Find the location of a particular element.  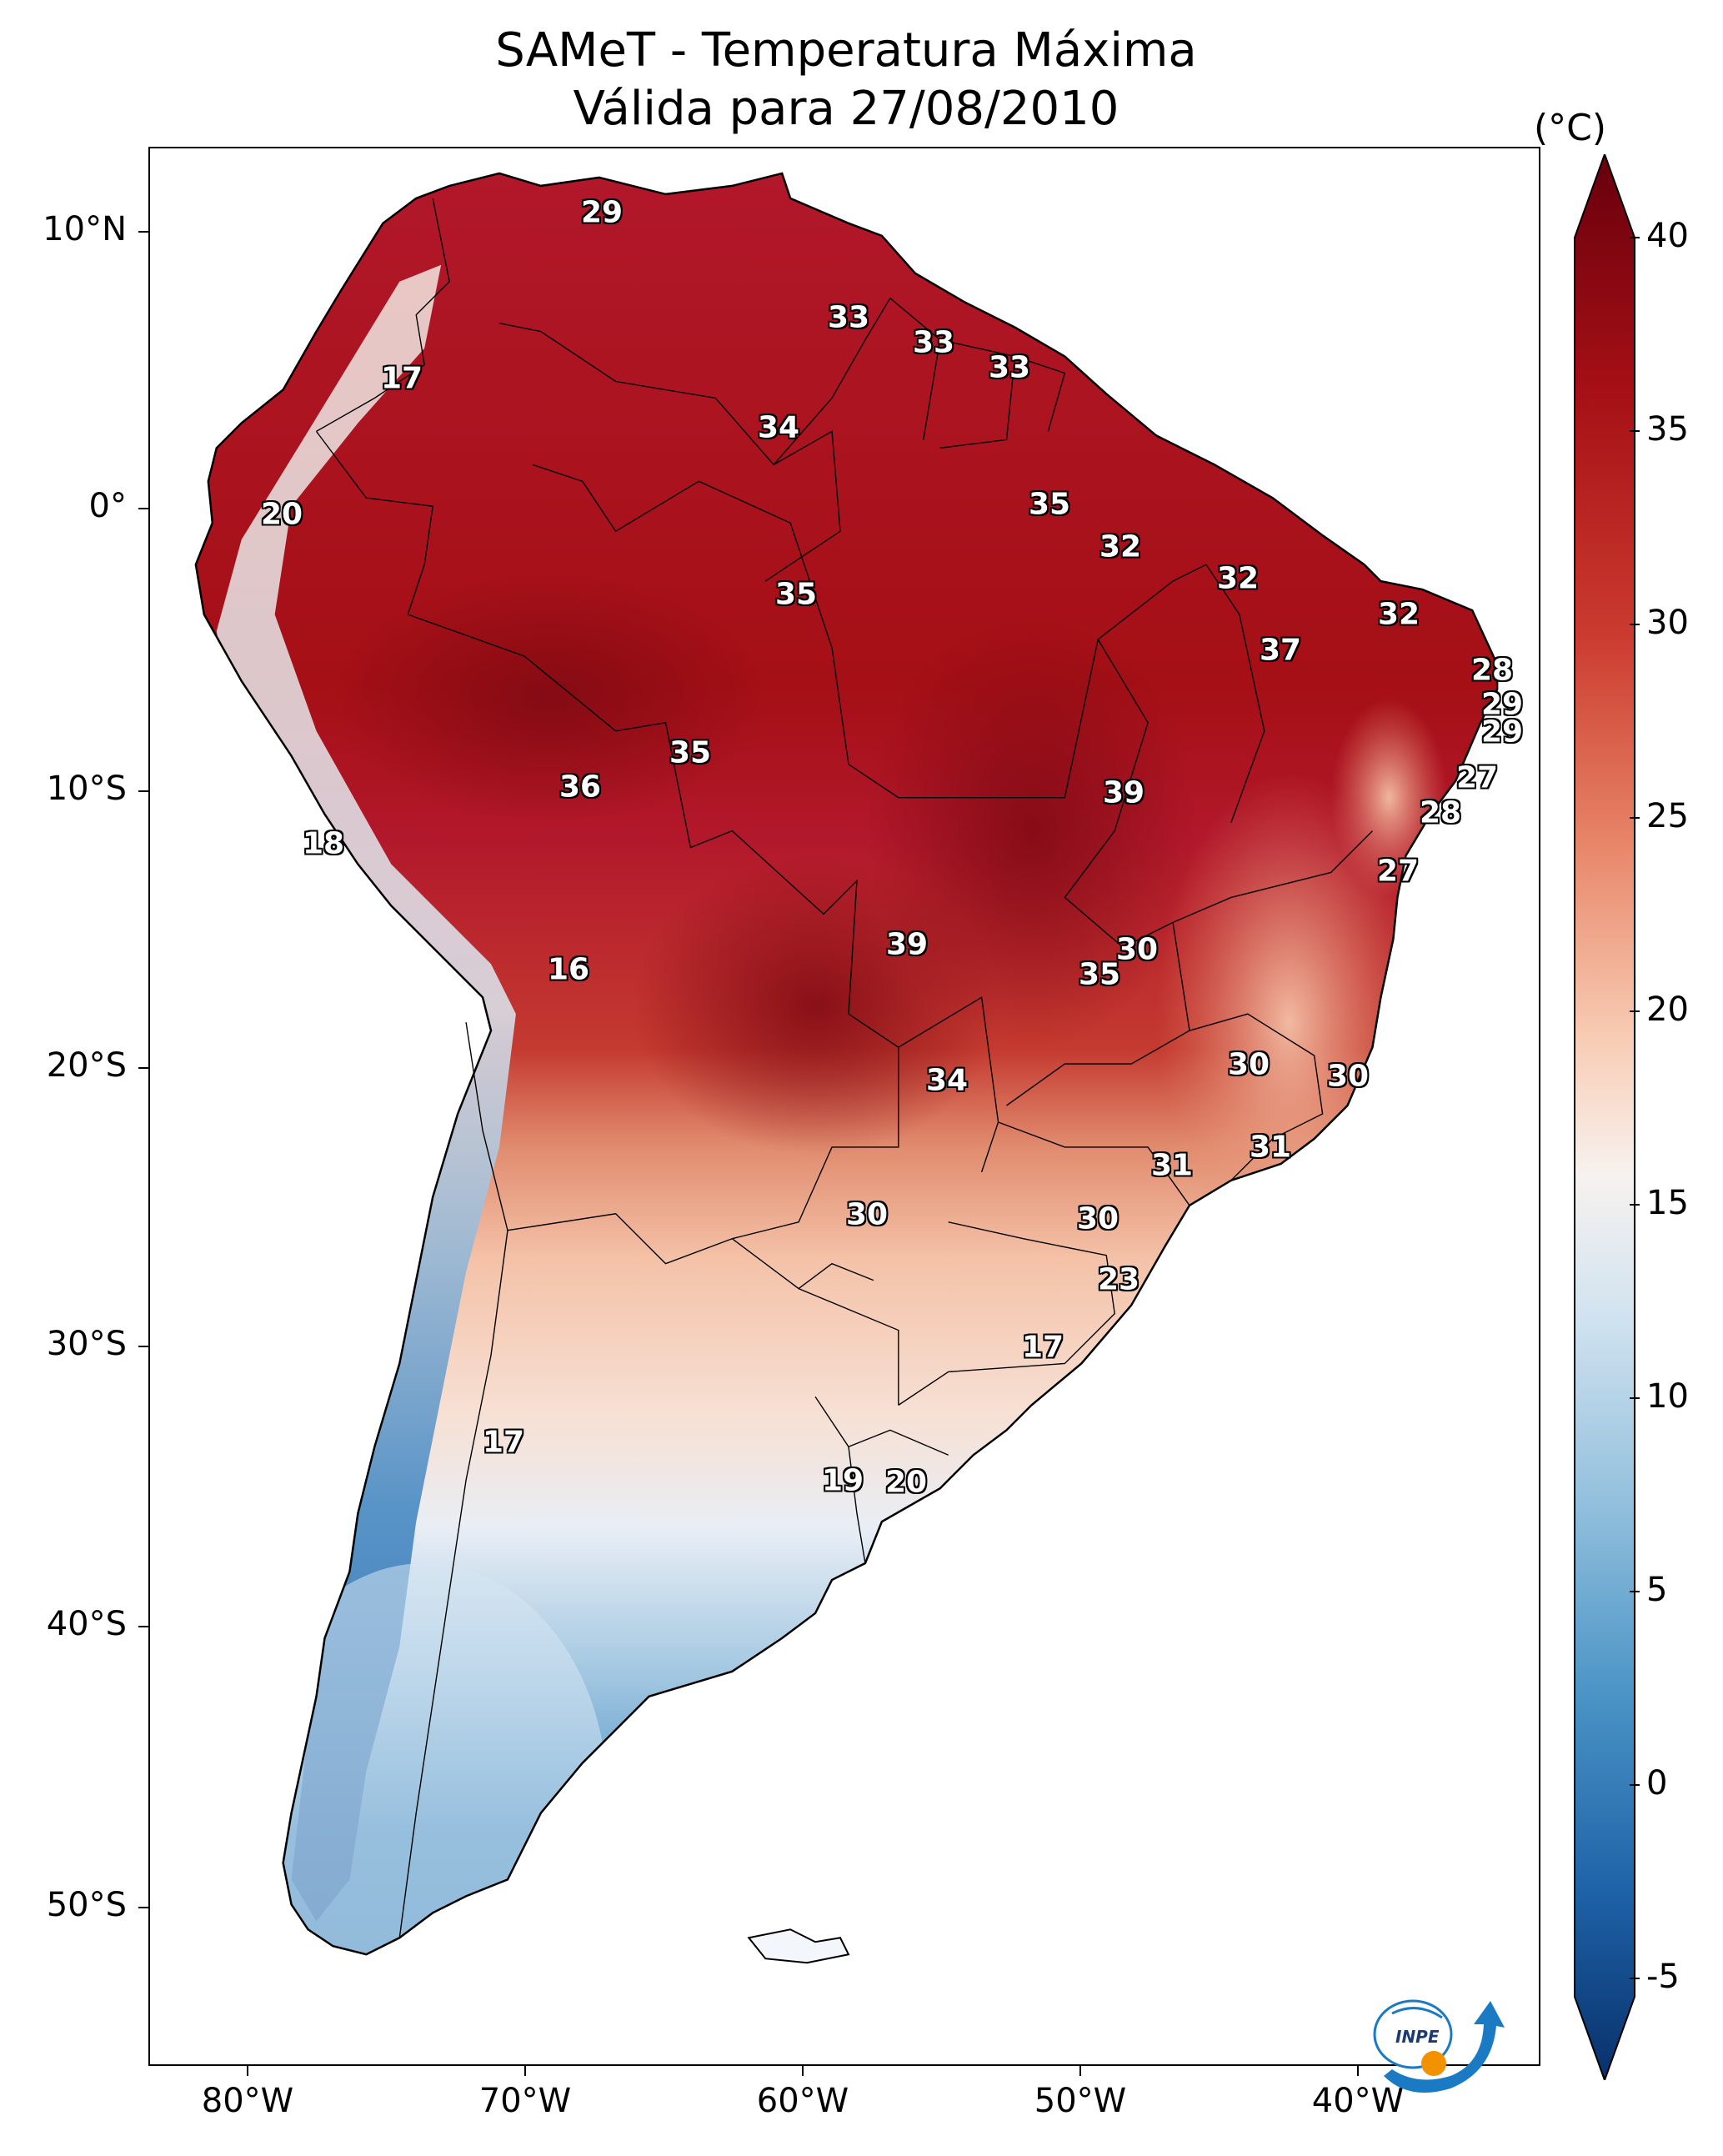

colorbar is located at coordinates (1605, 1117).